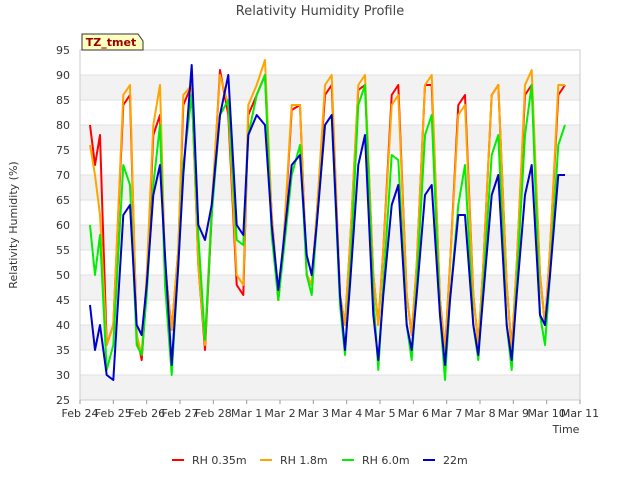 This screenshot has width=640, height=480. What do you see at coordinates (63, 325) in the screenshot?
I see `y-tick-label: 40` at bounding box center [63, 325].